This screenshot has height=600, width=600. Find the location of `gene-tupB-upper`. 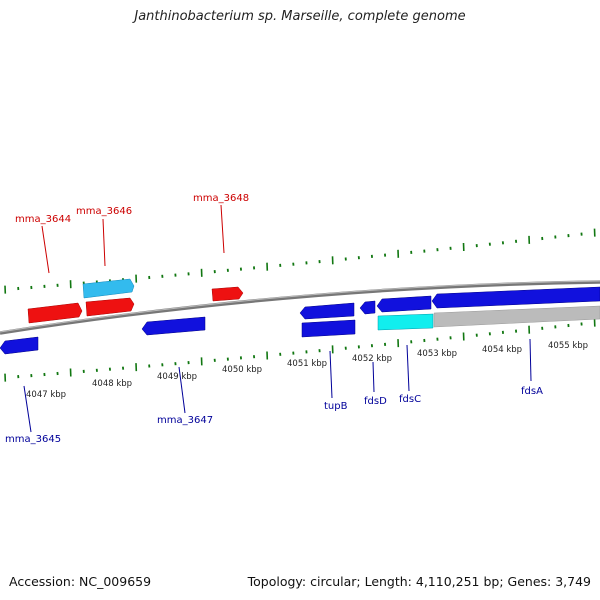

gene-tupB-upper is located at coordinates (327, 311).